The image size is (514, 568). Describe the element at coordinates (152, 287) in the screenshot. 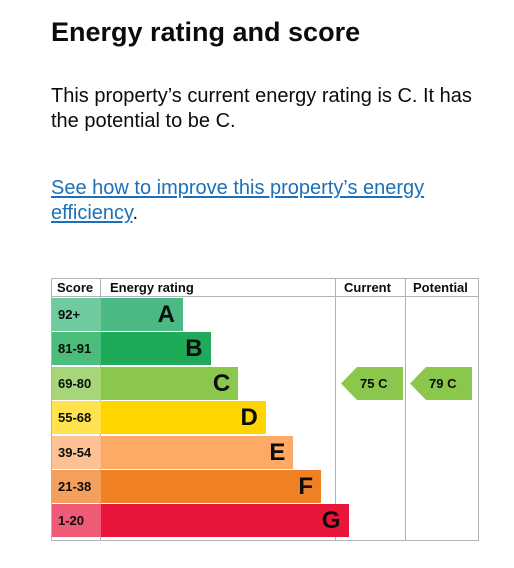

I see `rating-column-header: Energy rating` at that location.